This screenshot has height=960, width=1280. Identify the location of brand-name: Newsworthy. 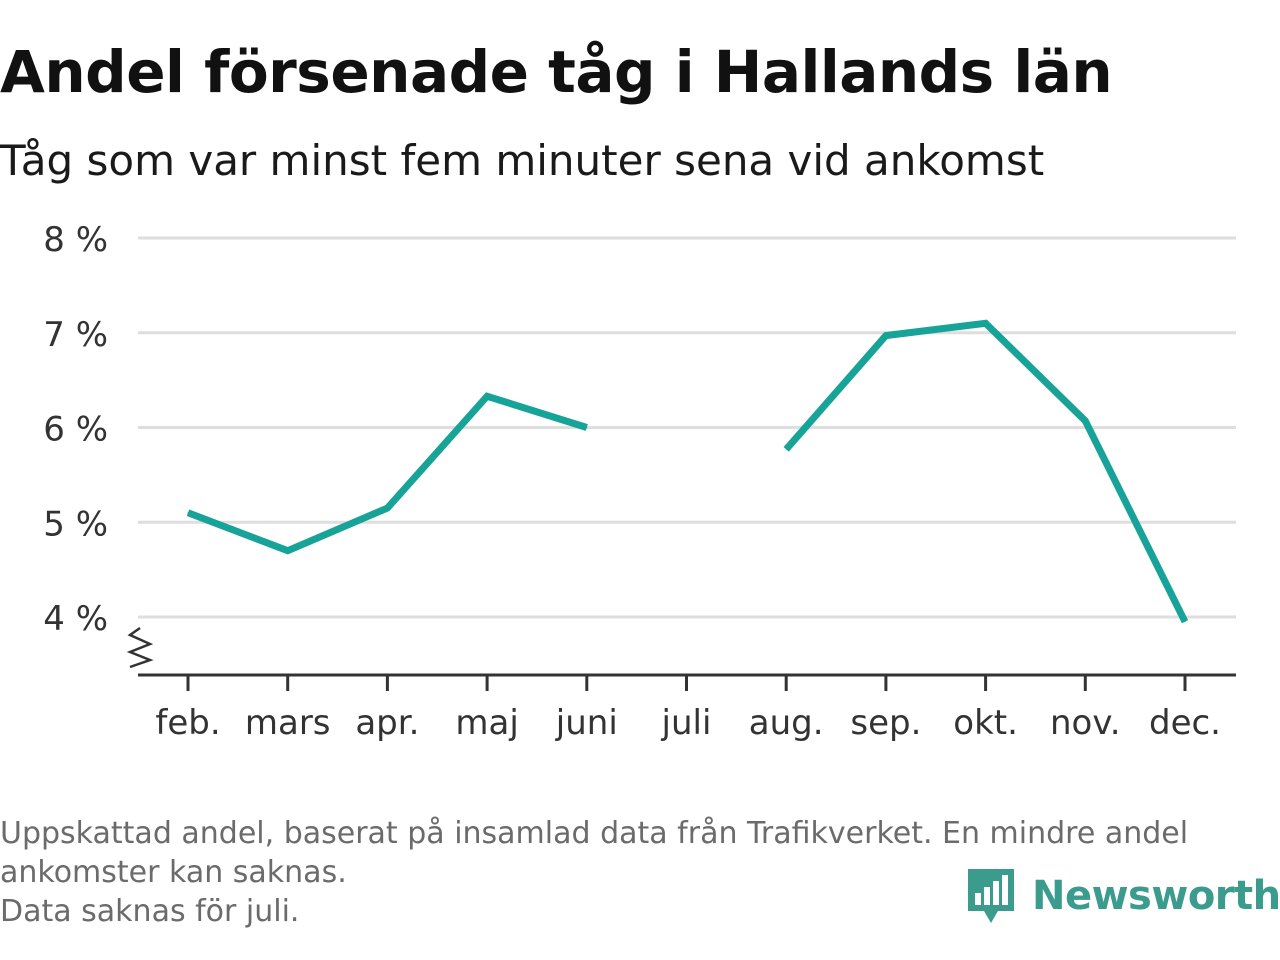
(1156, 896).